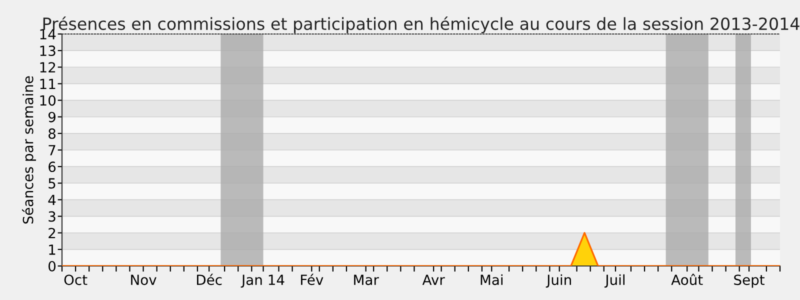 The height and width of the screenshot is (300, 800). Describe the element at coordinates (687, 280) in the screenshot. I see `x-tick-label: Août` at that location.